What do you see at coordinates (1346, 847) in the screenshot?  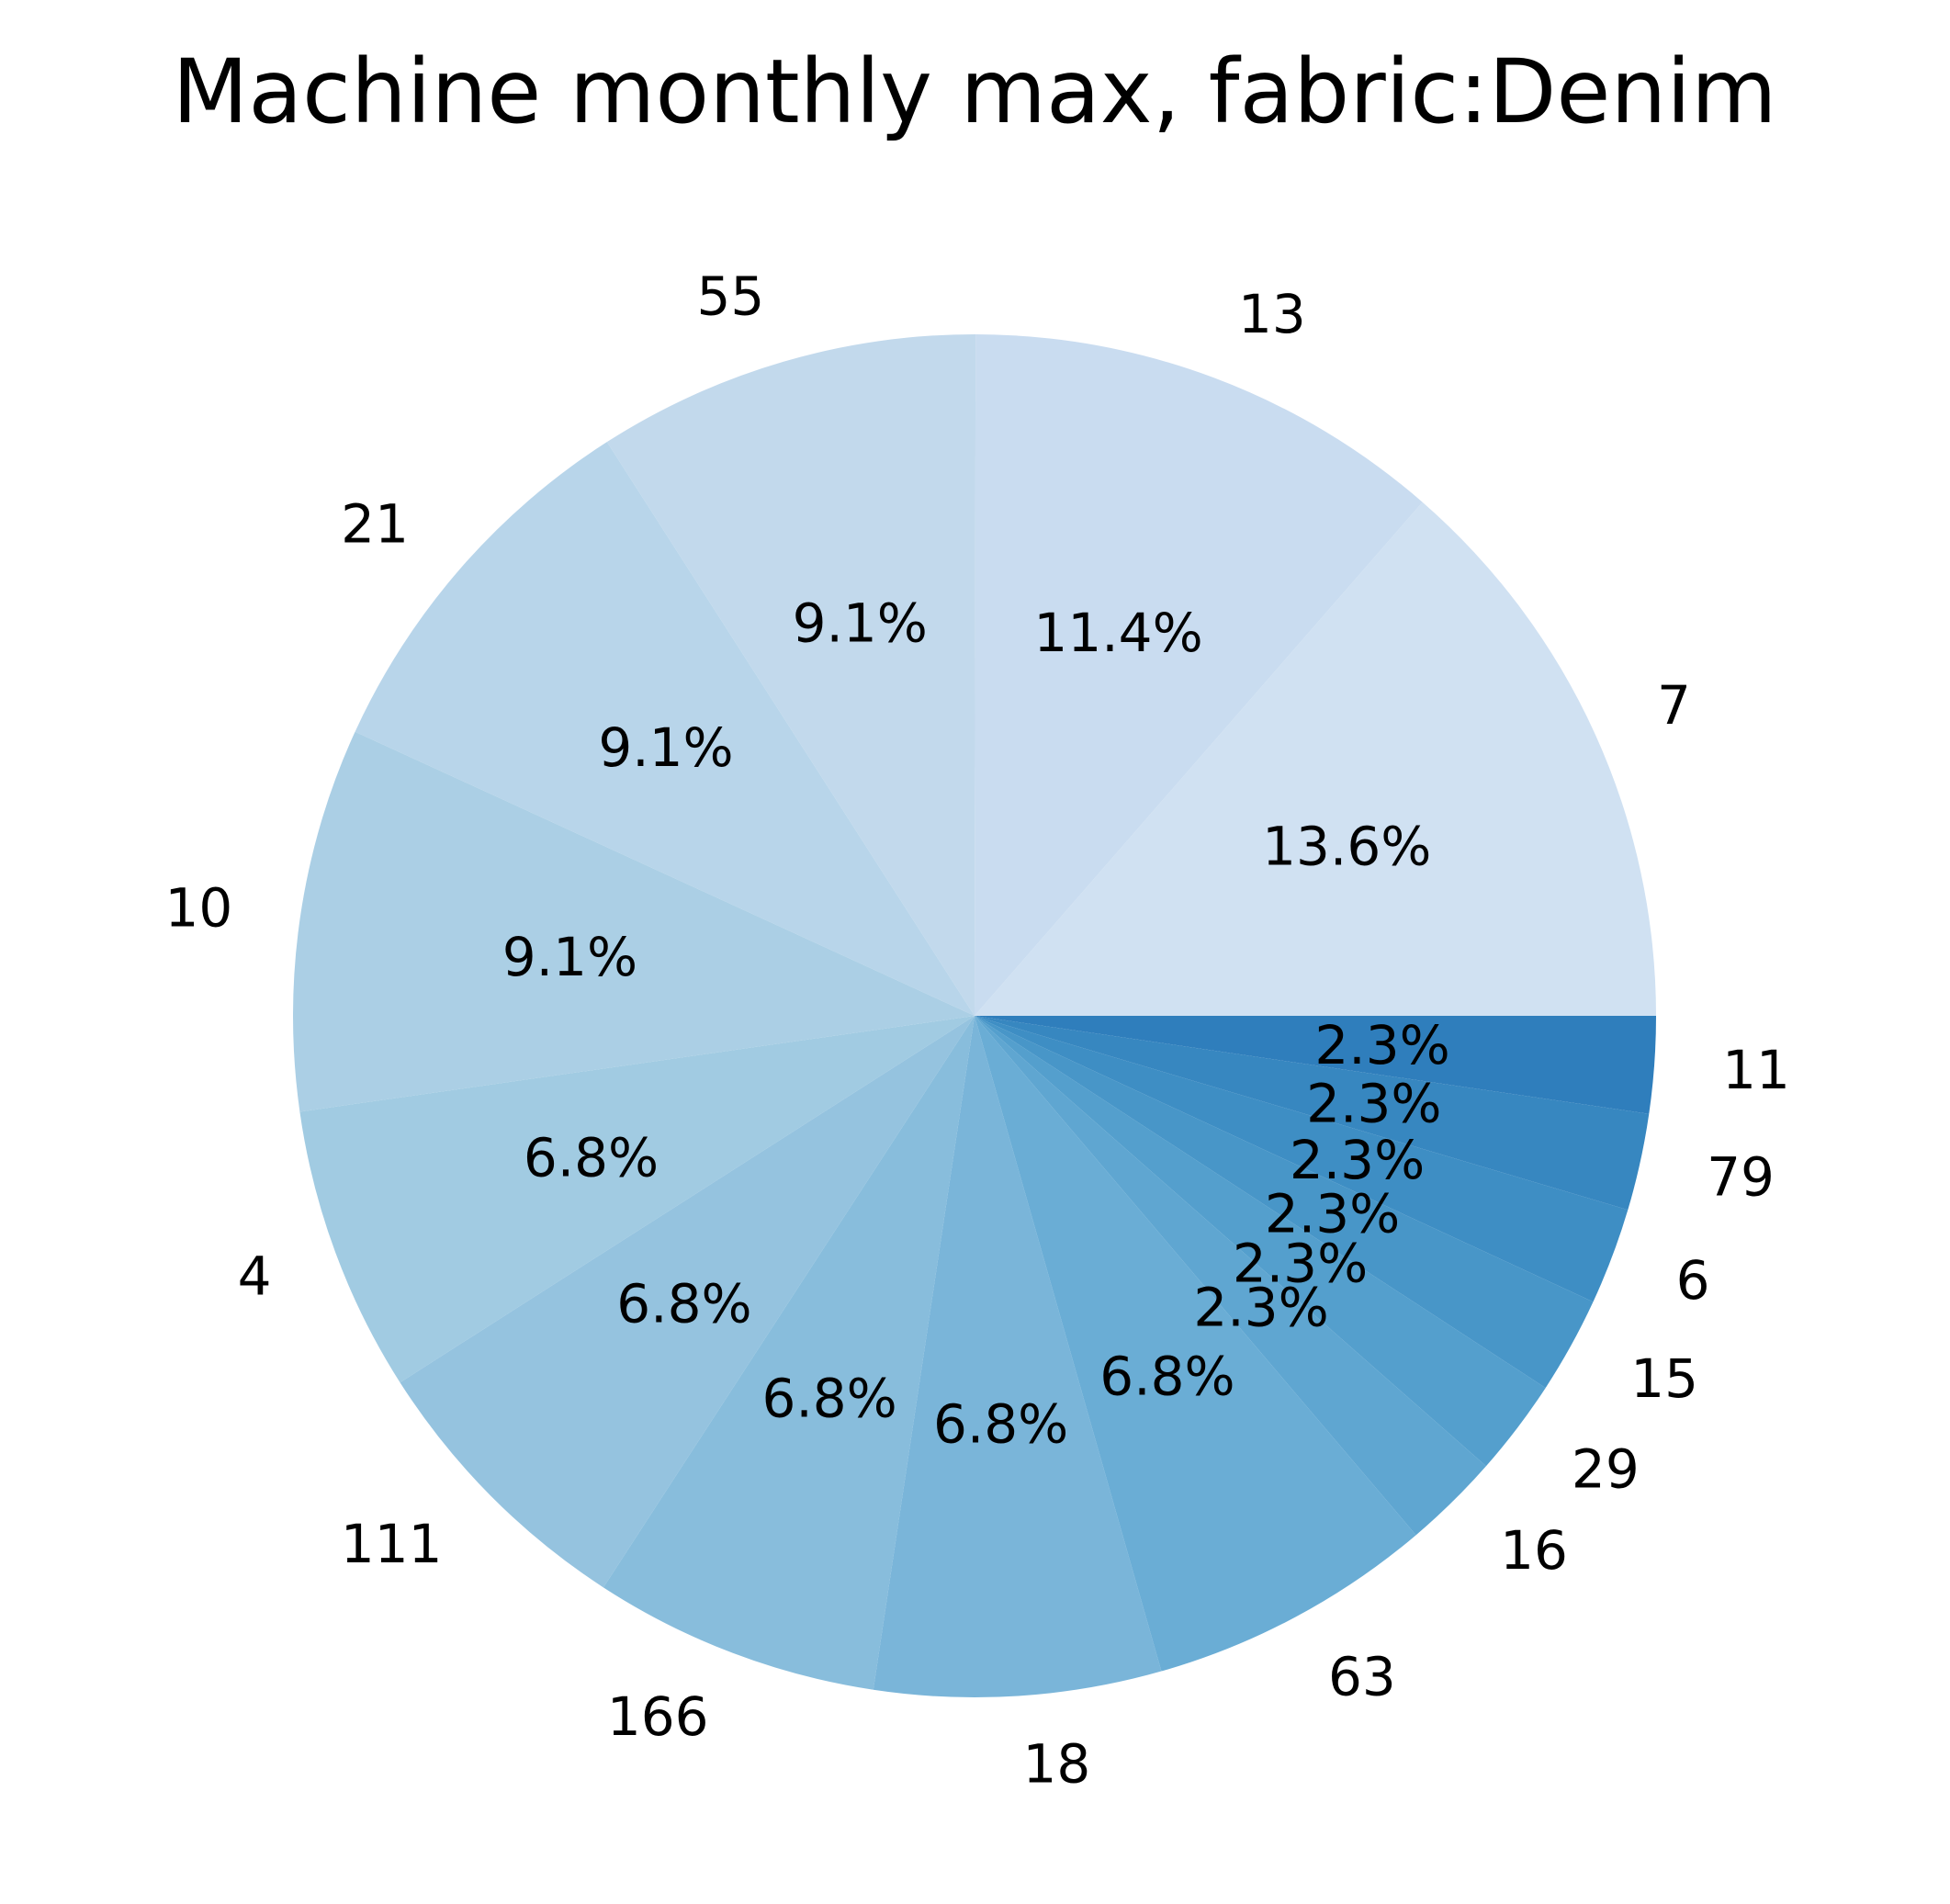 I see `slice-percent-label: 13.6%` at bounding box center [1346, 847].